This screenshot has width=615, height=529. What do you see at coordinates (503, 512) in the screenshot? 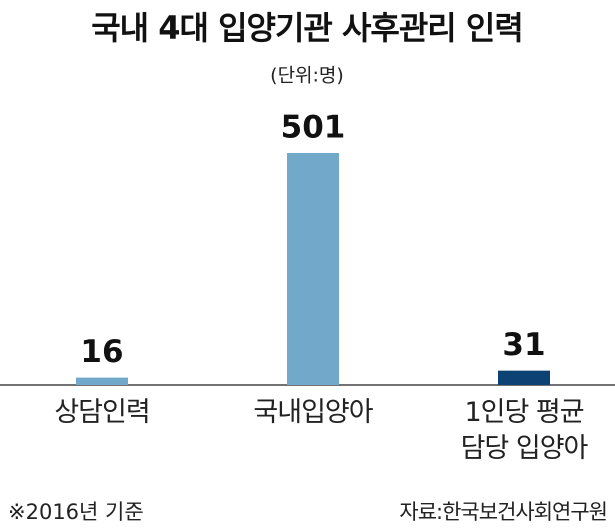
I see `source: 자료:한국보건사회연구원` at bounding box center [503, 512].